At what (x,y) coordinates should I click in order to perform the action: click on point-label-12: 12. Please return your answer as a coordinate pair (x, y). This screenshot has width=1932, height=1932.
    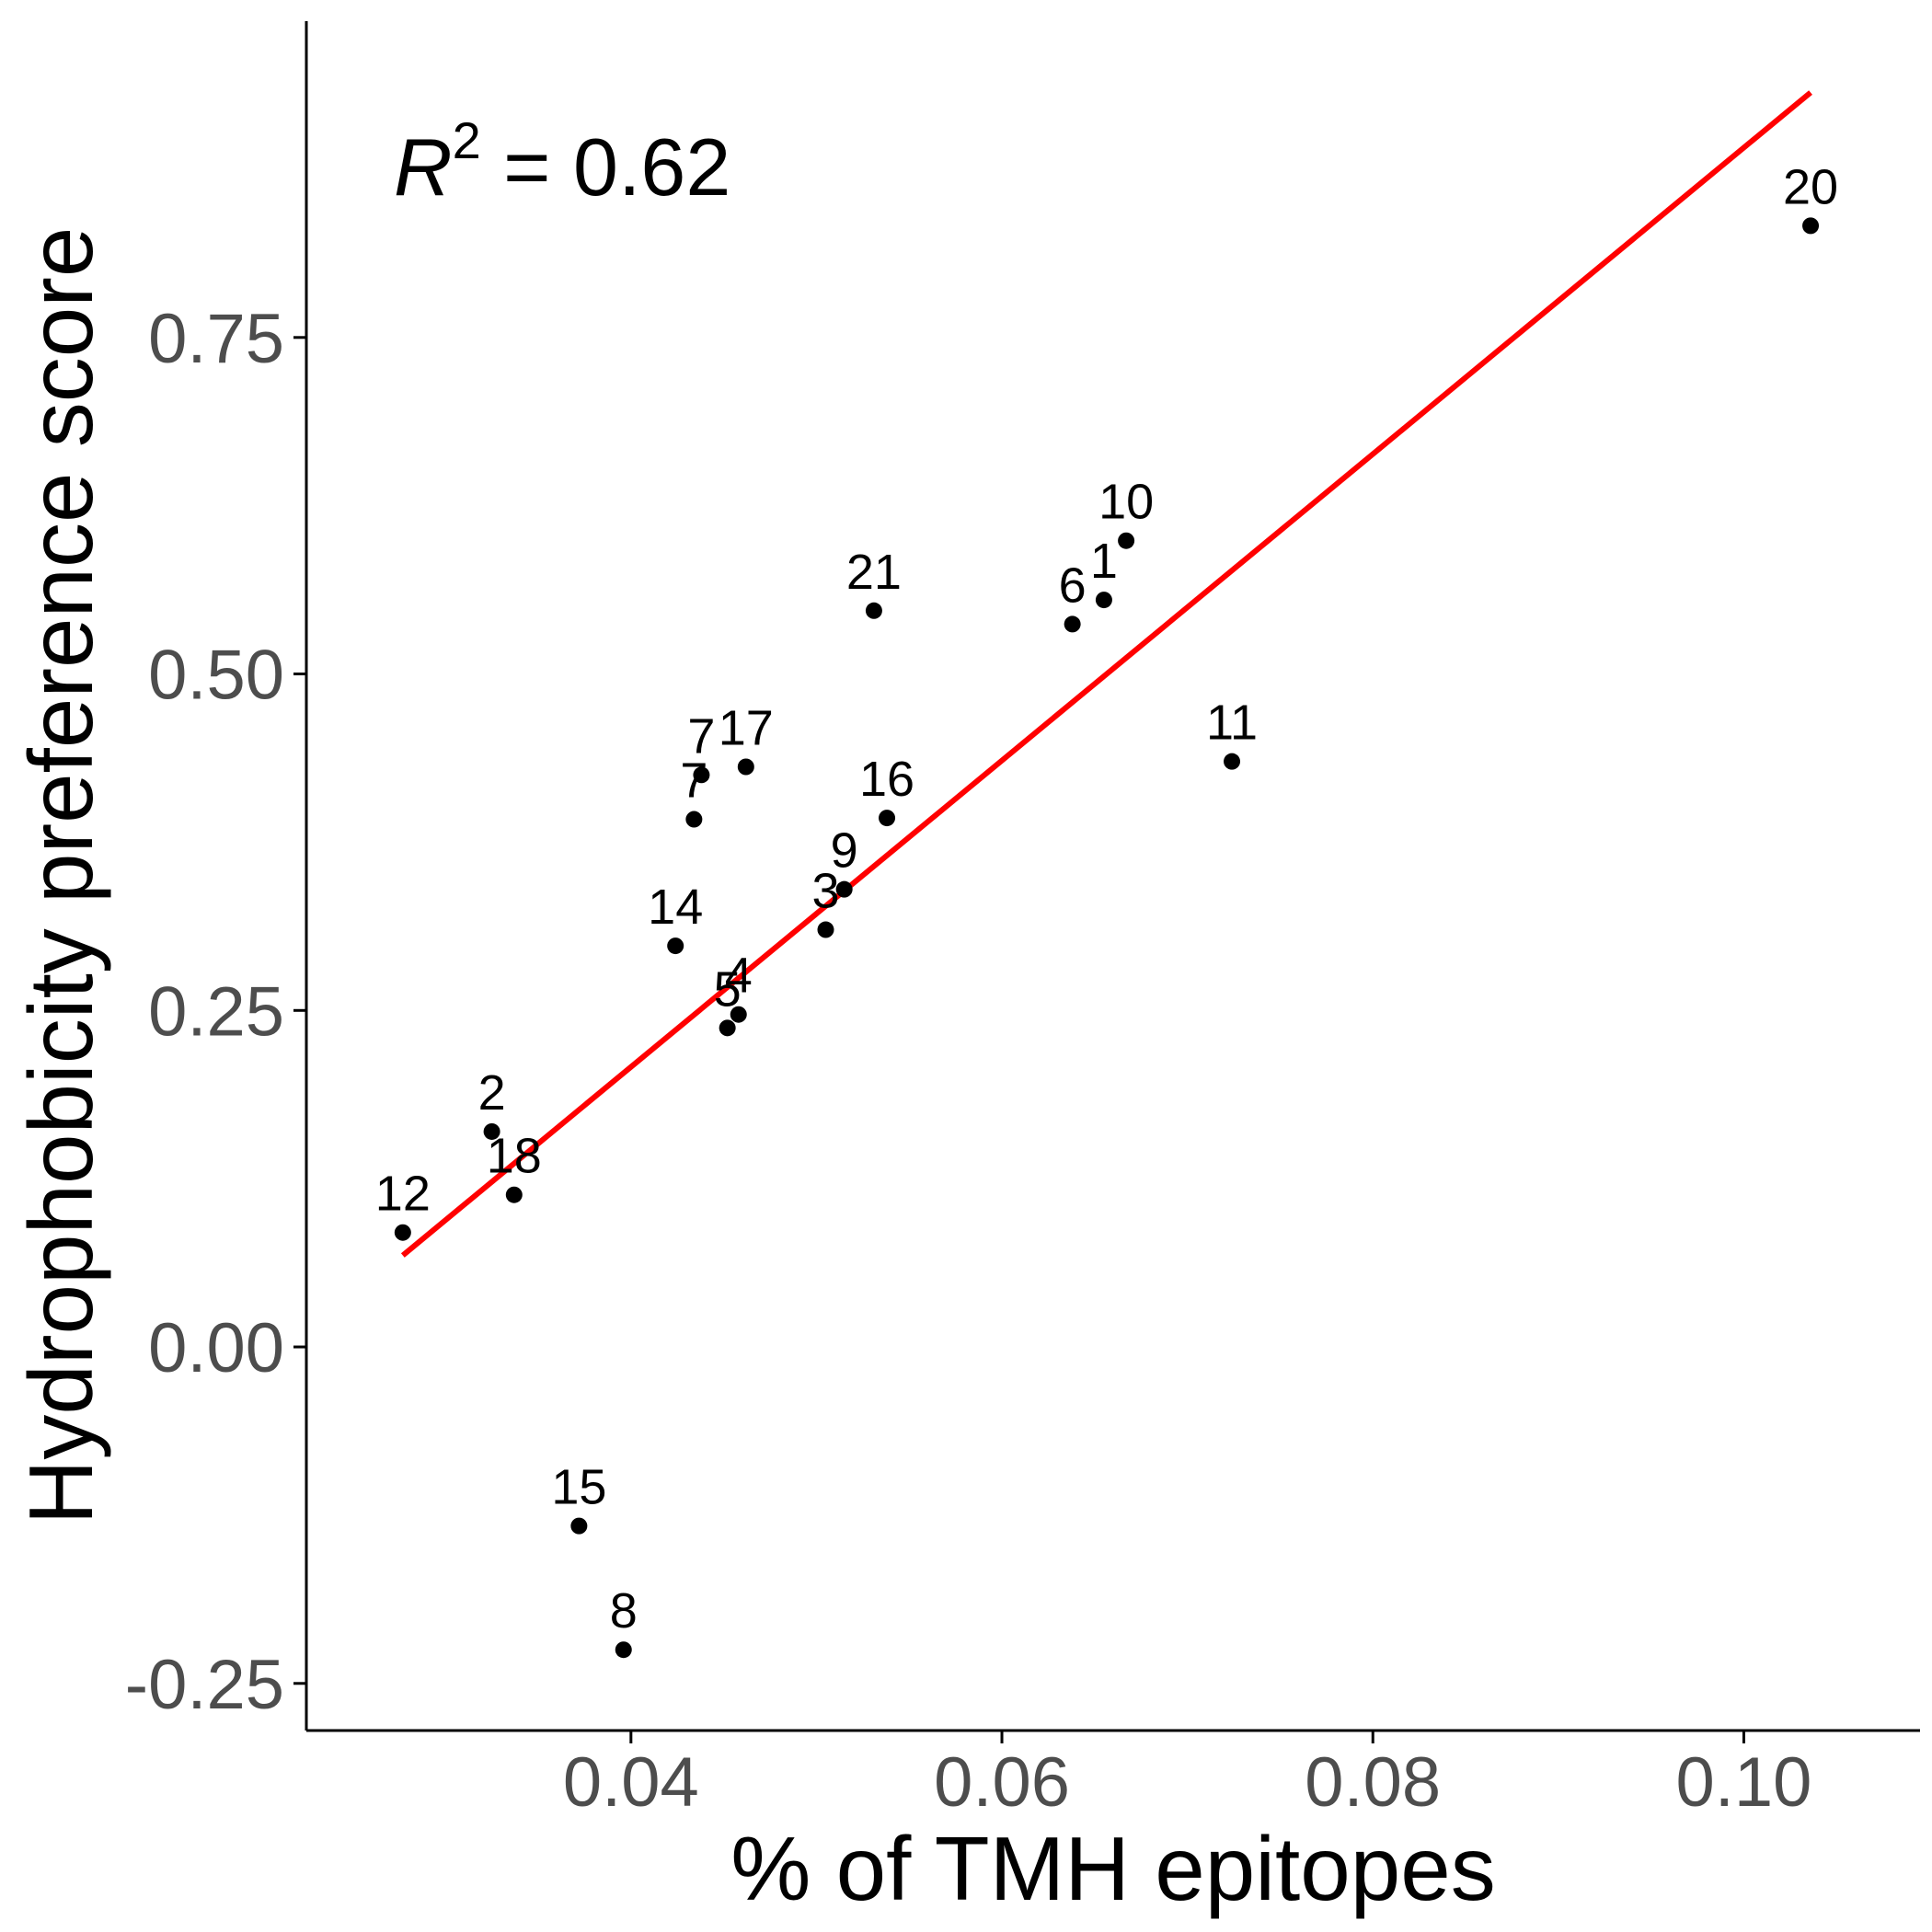
    Looking at the image, I should click on (403, 1194).